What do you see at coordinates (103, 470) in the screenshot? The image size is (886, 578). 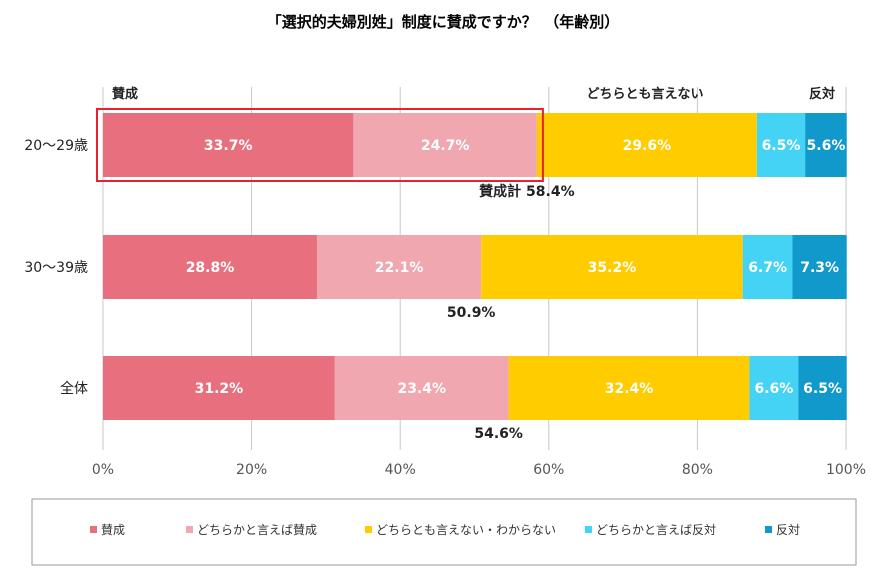 I see `x-tick-label: 0%` at bounding box center [103, 470].